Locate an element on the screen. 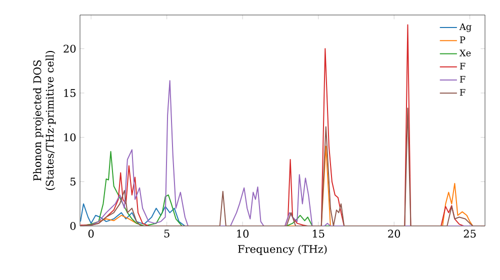 This screenshot has height=280, width=500. x-tick-label: 25 is located at coordinates (470, 234).